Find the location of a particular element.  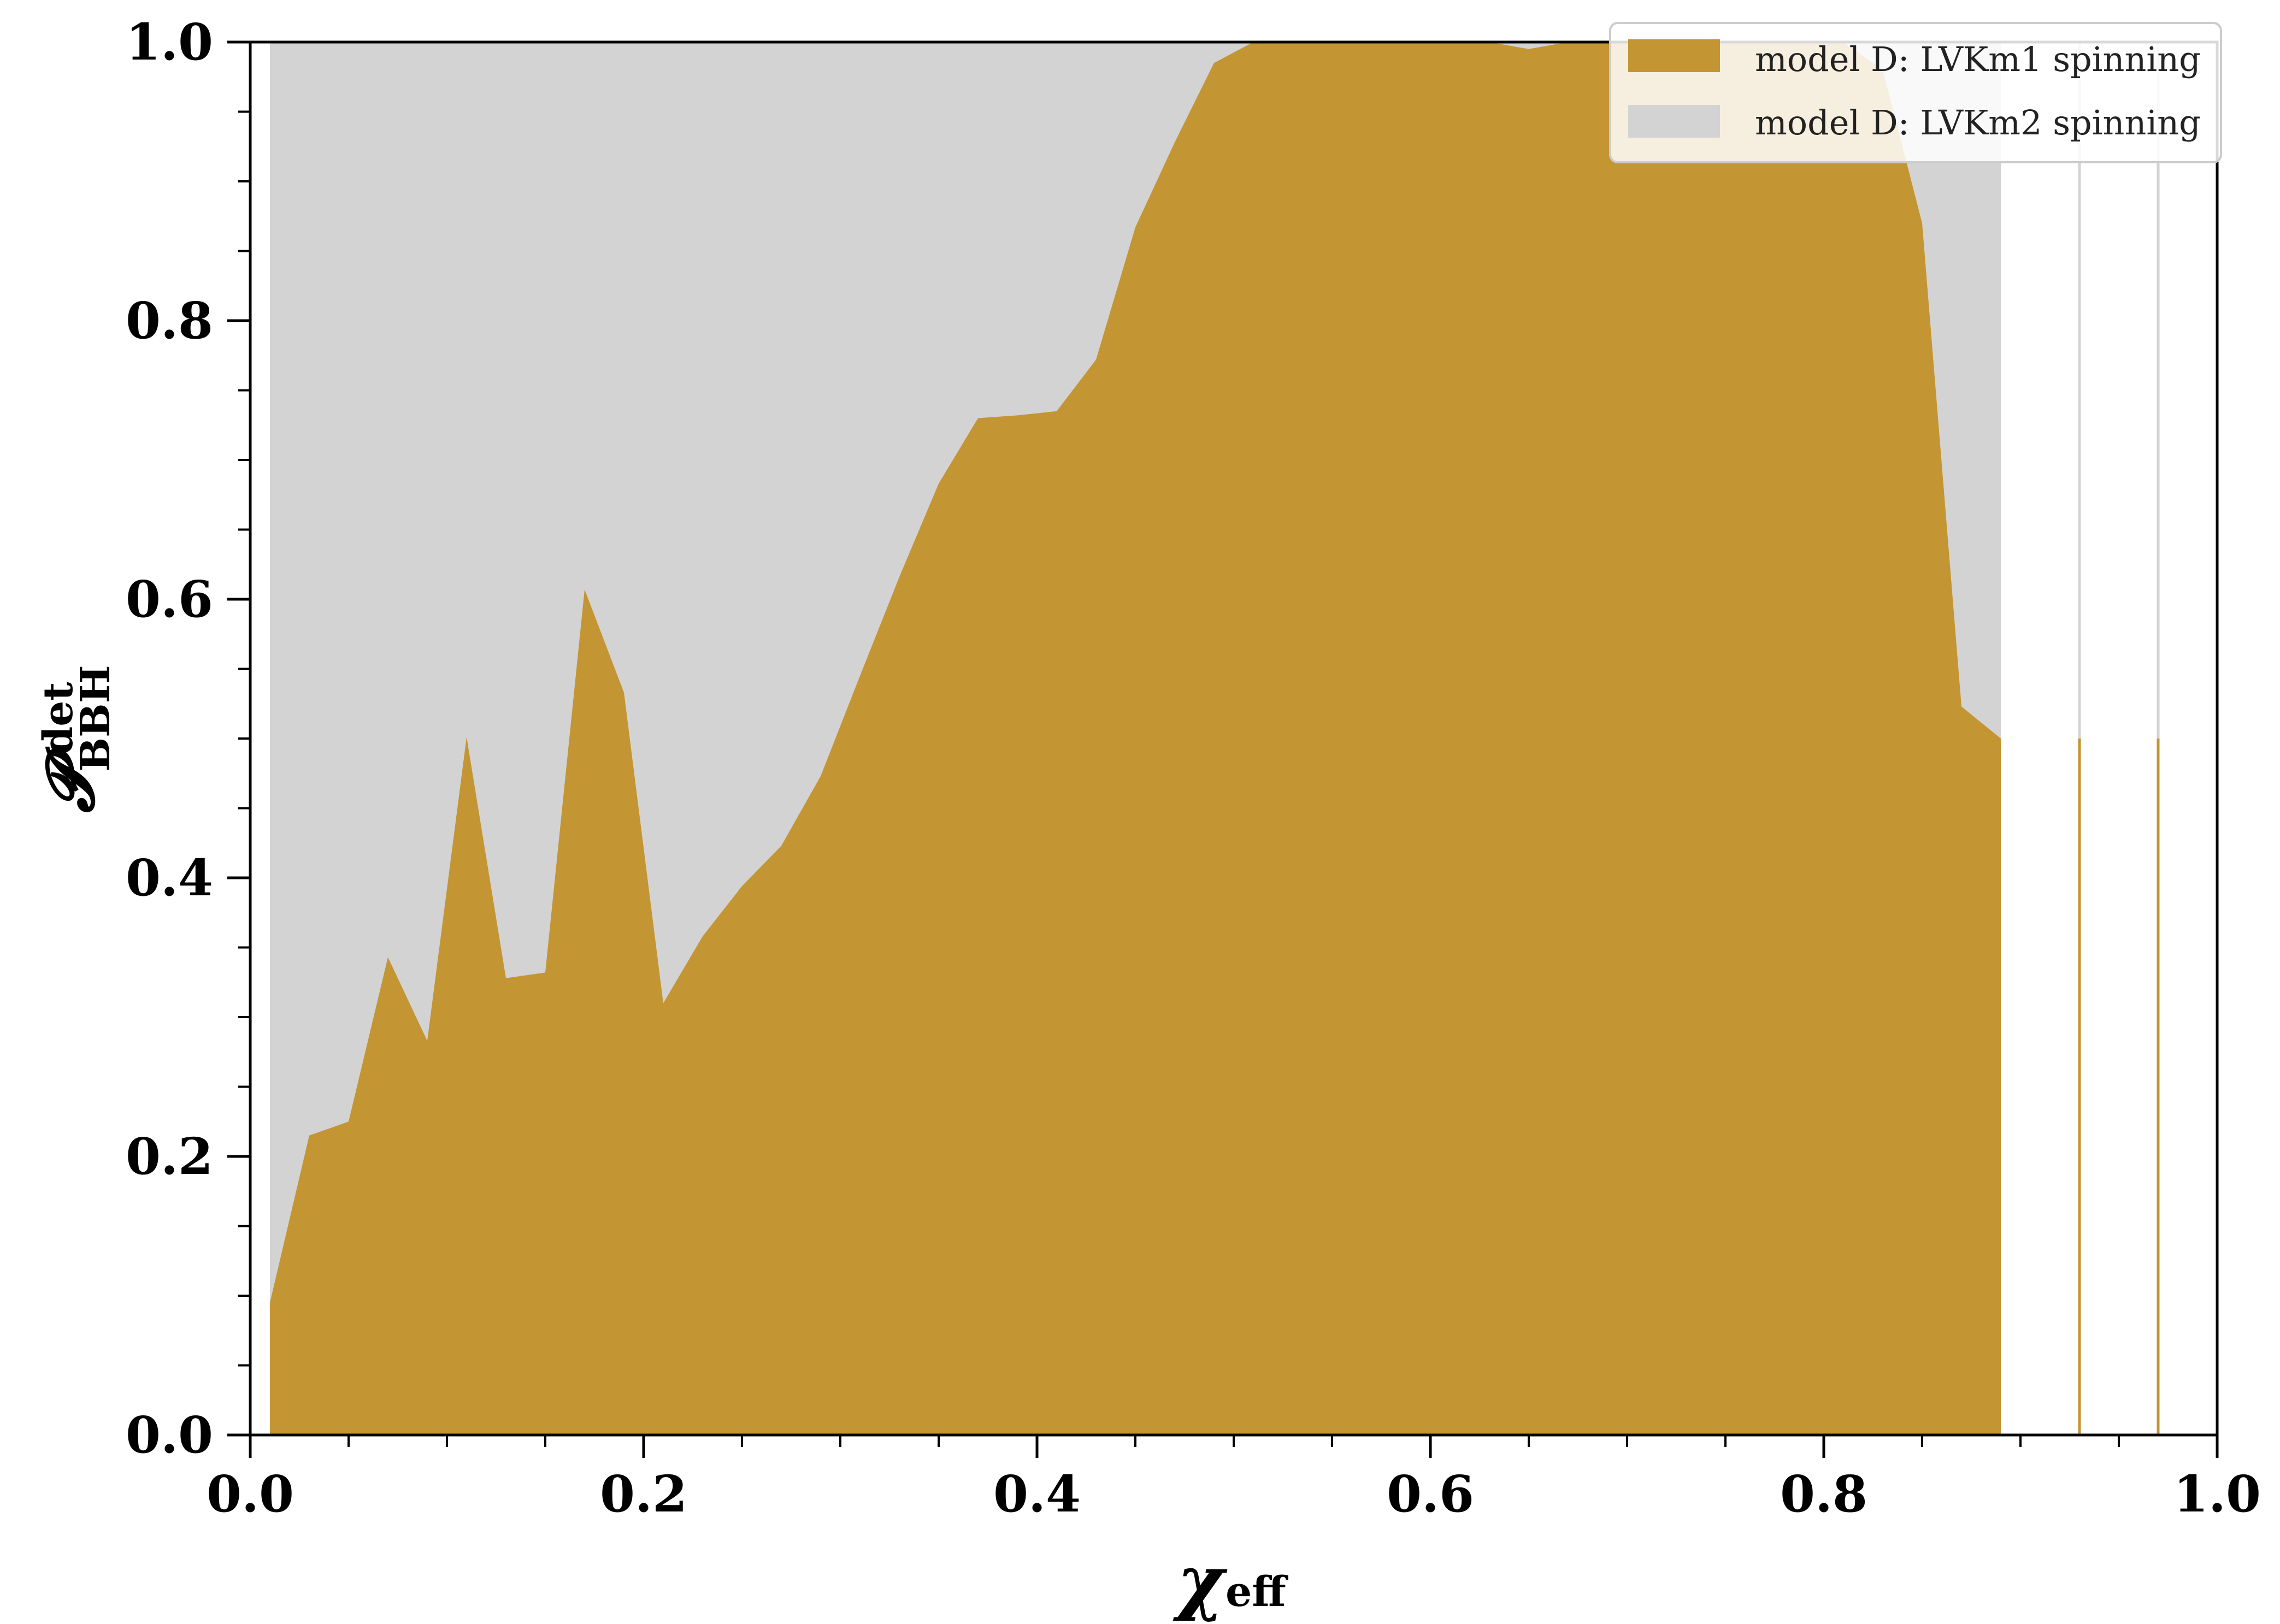

x-tick-label-4: 0.8 is located at coordinates (1823, 1493).